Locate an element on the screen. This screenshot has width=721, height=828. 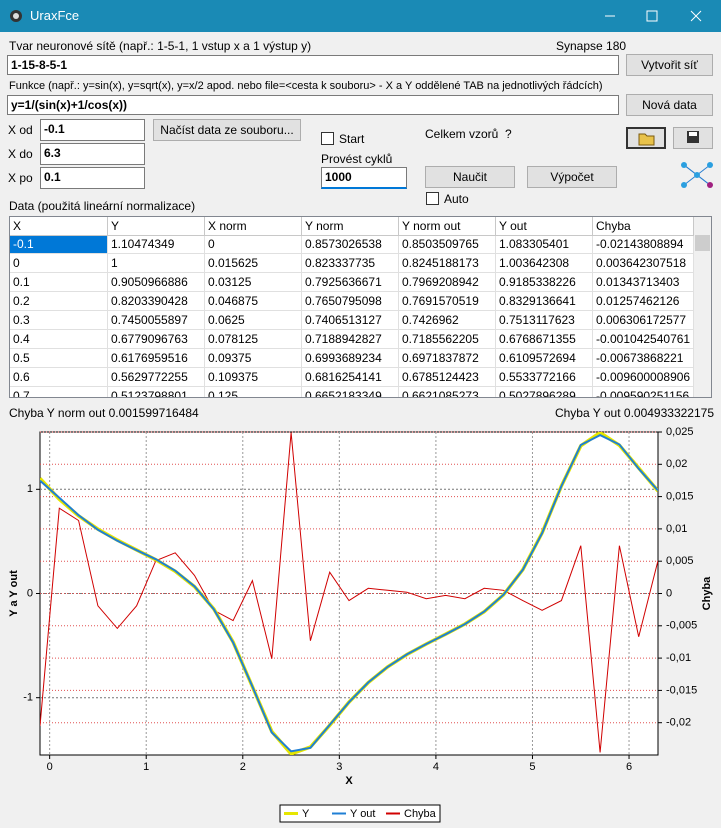
table-cell: 0.6785124423 is located at coordinates (447, 377).